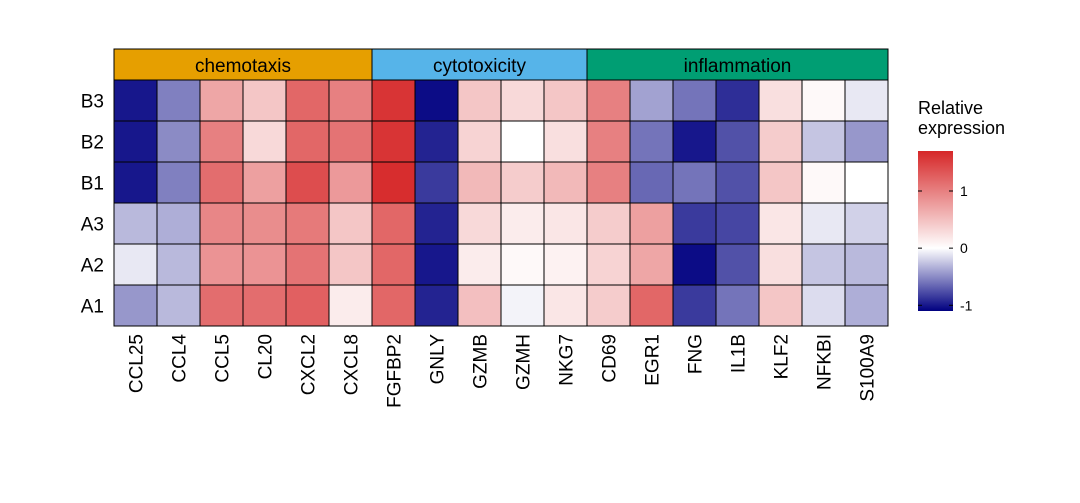 This screenshot has height=503, width=1080. I want to click on heatmap-cell-B2-FGFBP2, so click(393, 141).